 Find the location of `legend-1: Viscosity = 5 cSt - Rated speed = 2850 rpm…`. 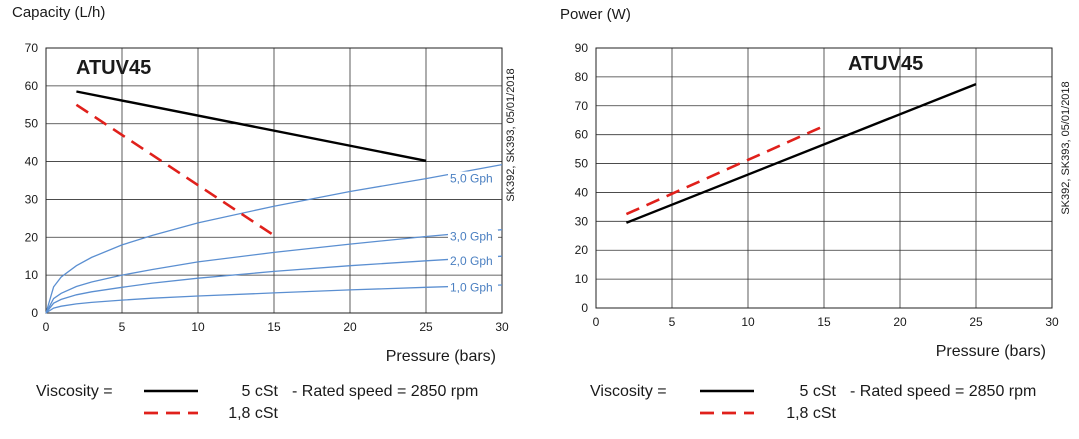

legend-1: Viscosity = 5 cSt - Rated speed = 2850 rpm… is located at coordinates (257, 402).